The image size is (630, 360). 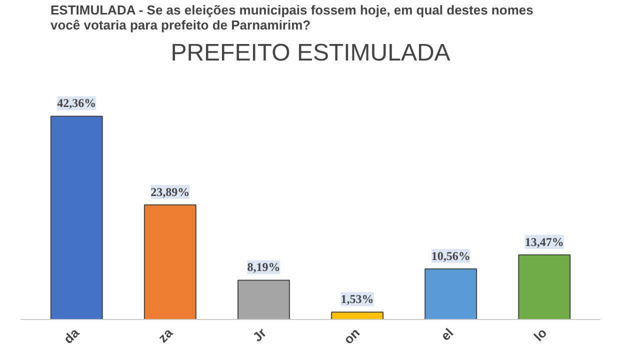 I want to click on data-label: 13,47%, so click(x=544, y=241).